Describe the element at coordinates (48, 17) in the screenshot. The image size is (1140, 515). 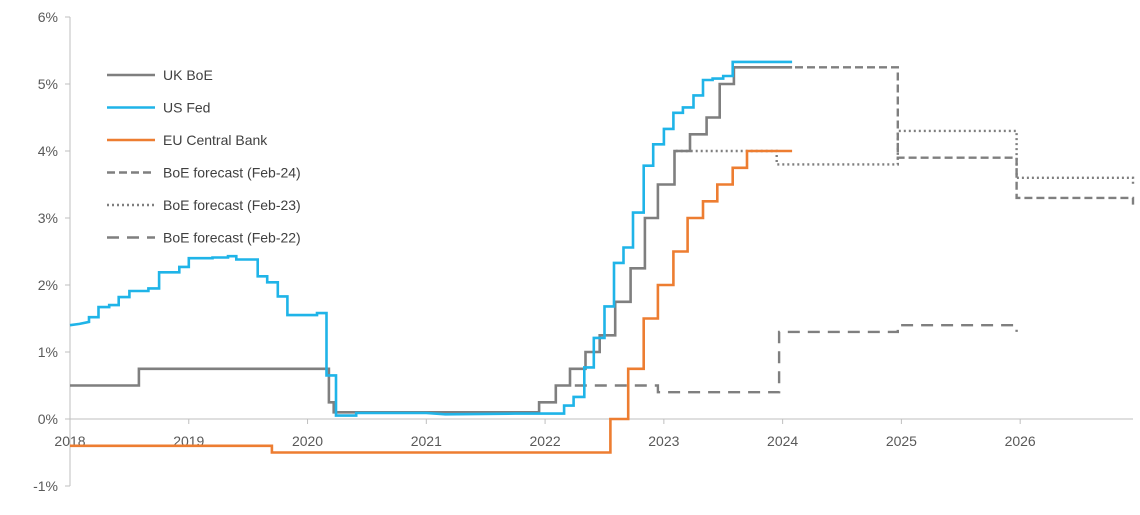
I see `y-tick-label: 6%` at that location.